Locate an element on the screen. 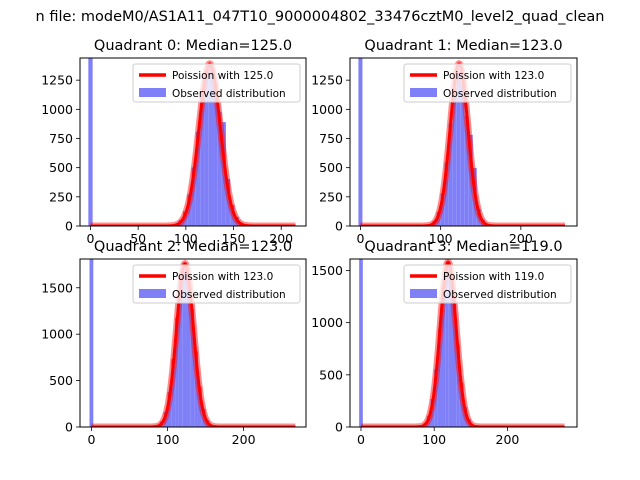  x-tick-label: 150 is located at coordinates (234, 238).